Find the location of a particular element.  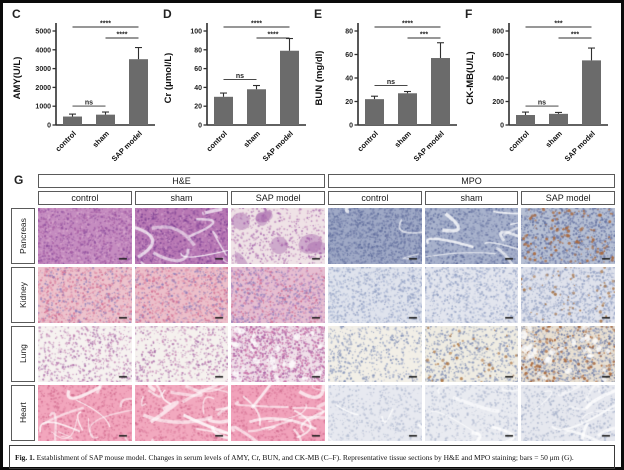

col-label-1-sham: sham is located at coordinates (181, 198).